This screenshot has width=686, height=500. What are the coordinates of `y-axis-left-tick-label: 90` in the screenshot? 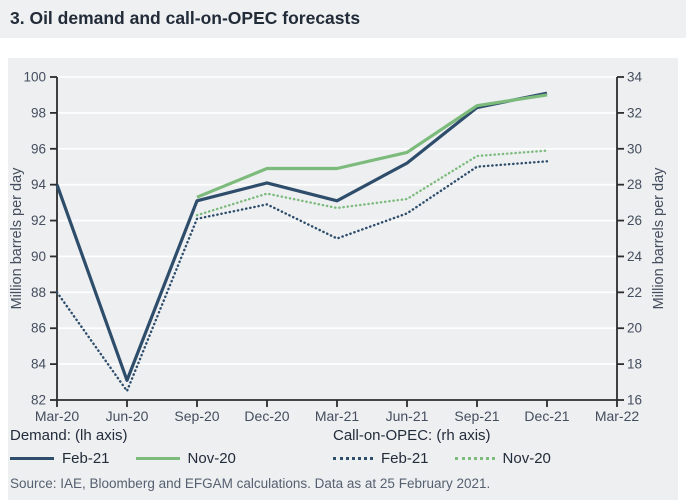 It's located at (38, 256).